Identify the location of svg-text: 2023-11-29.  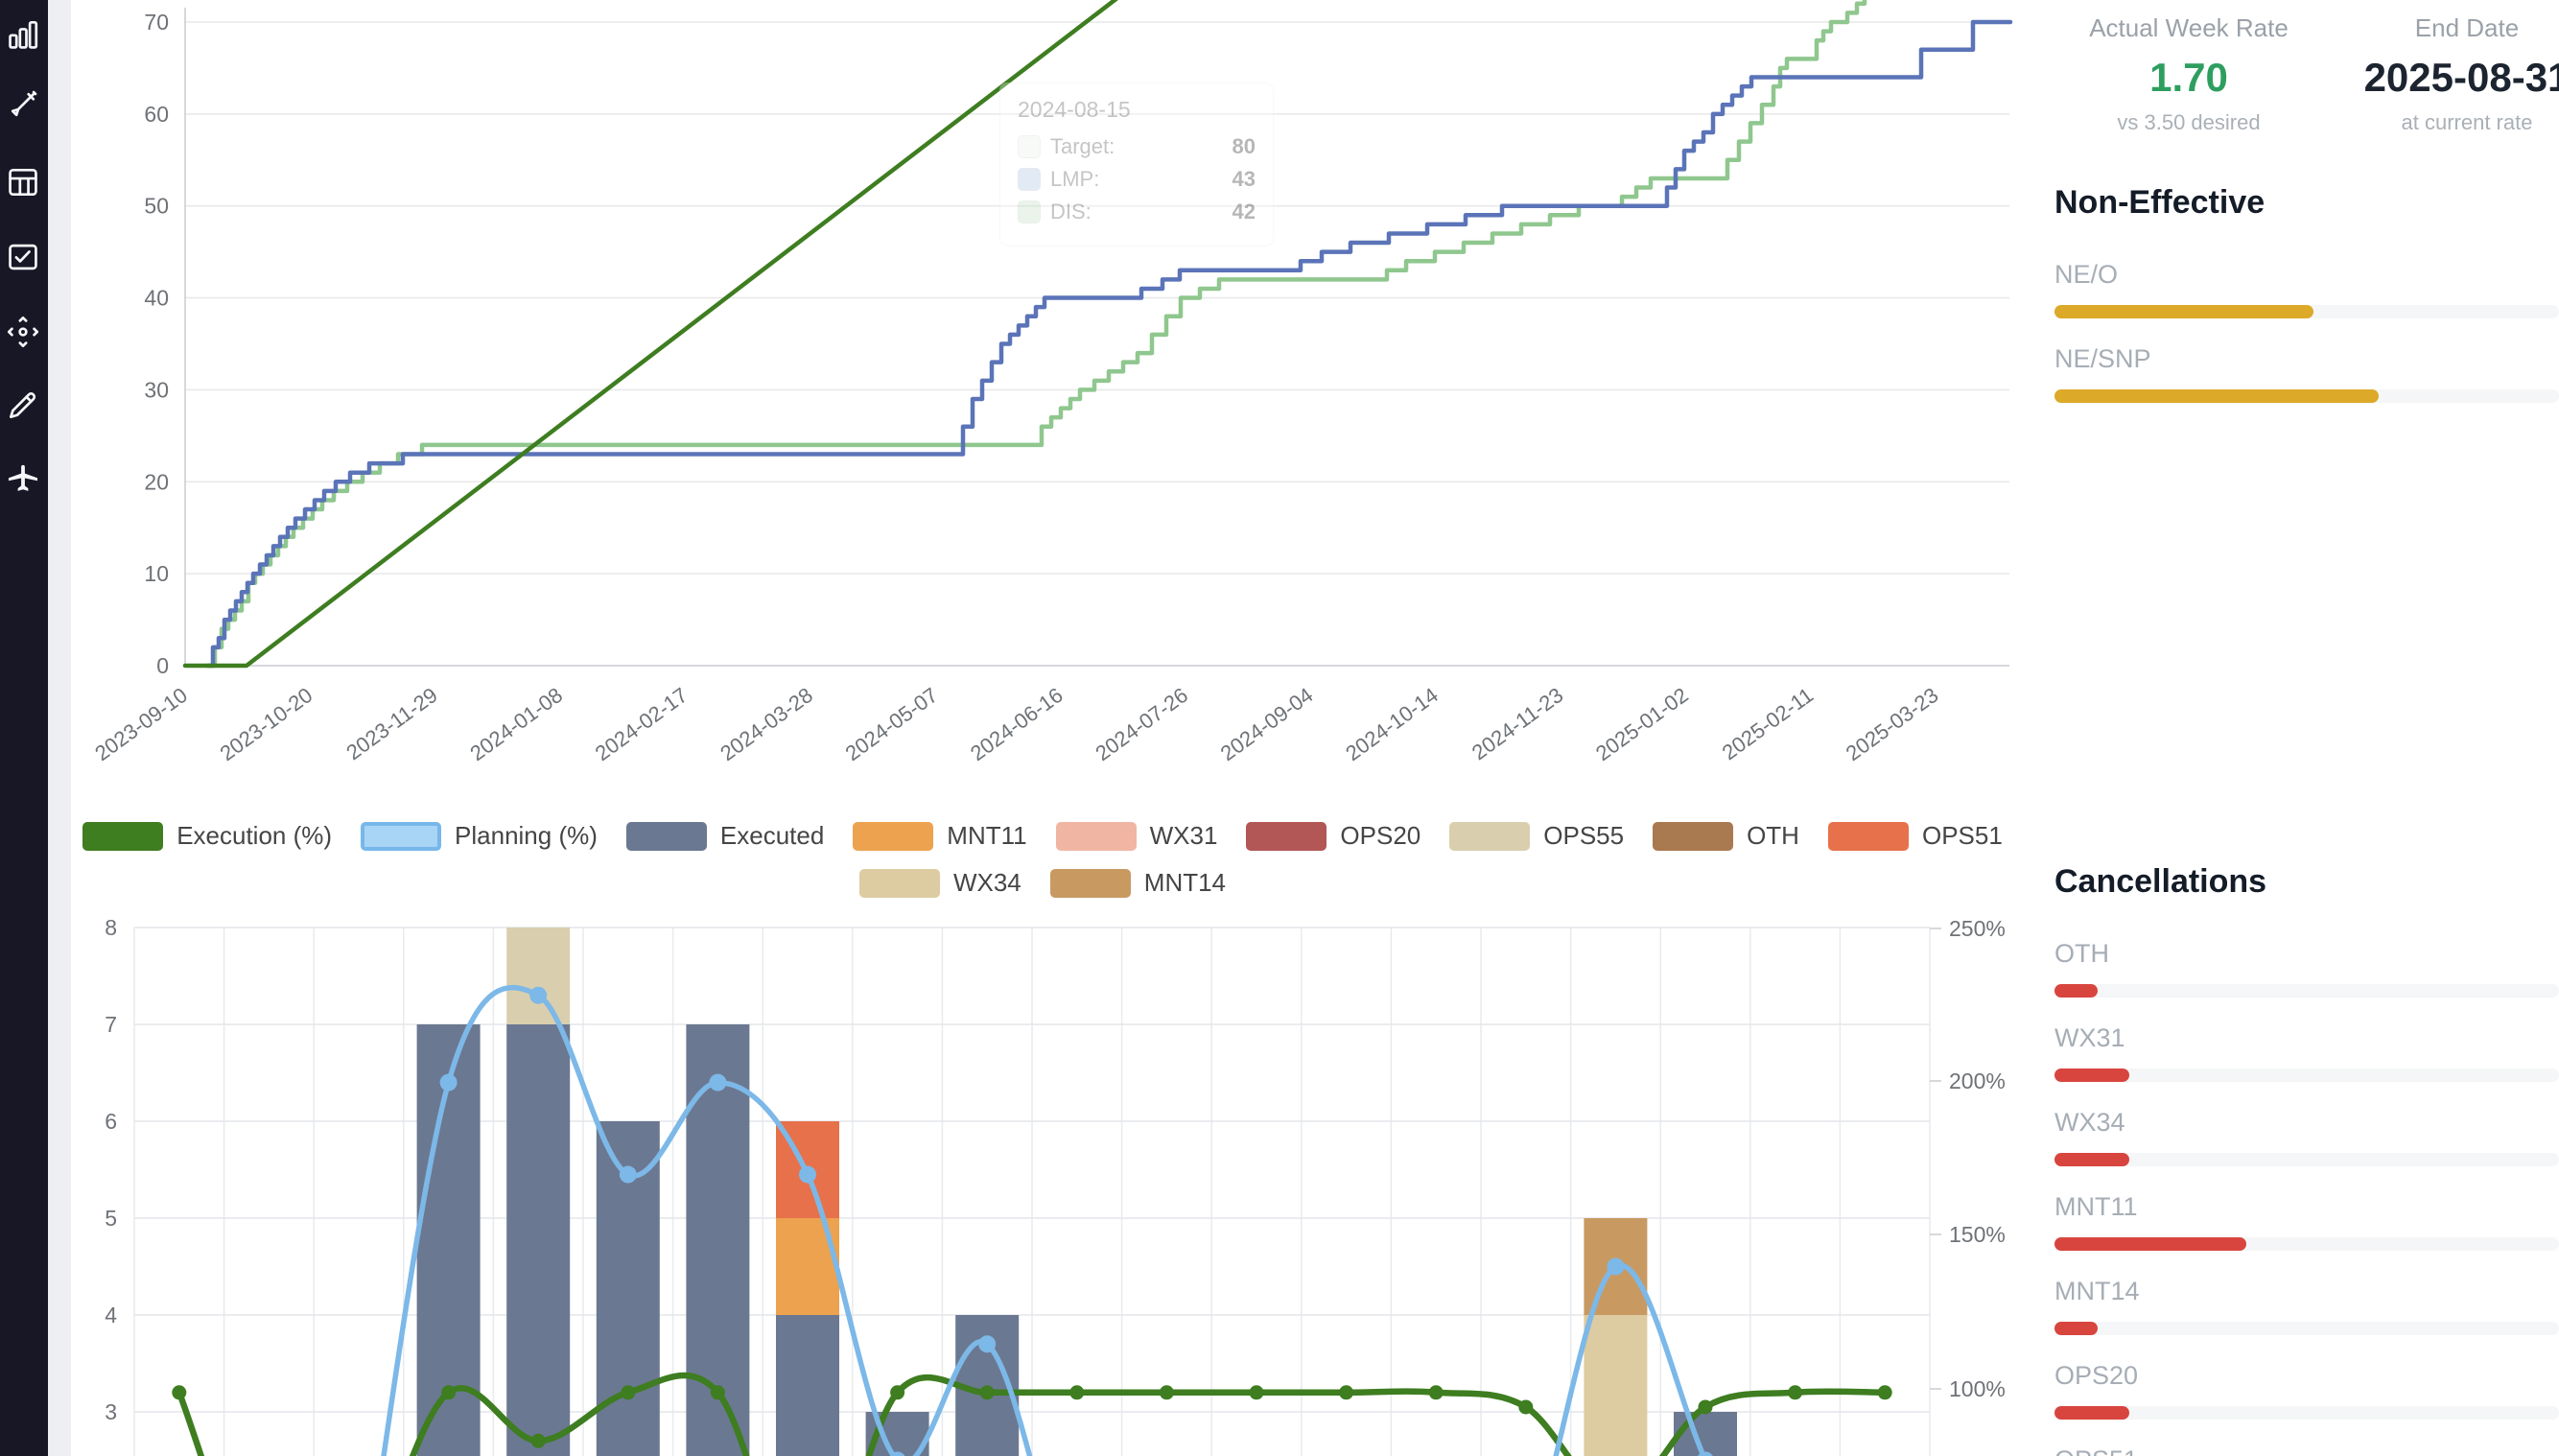
(391, 724).